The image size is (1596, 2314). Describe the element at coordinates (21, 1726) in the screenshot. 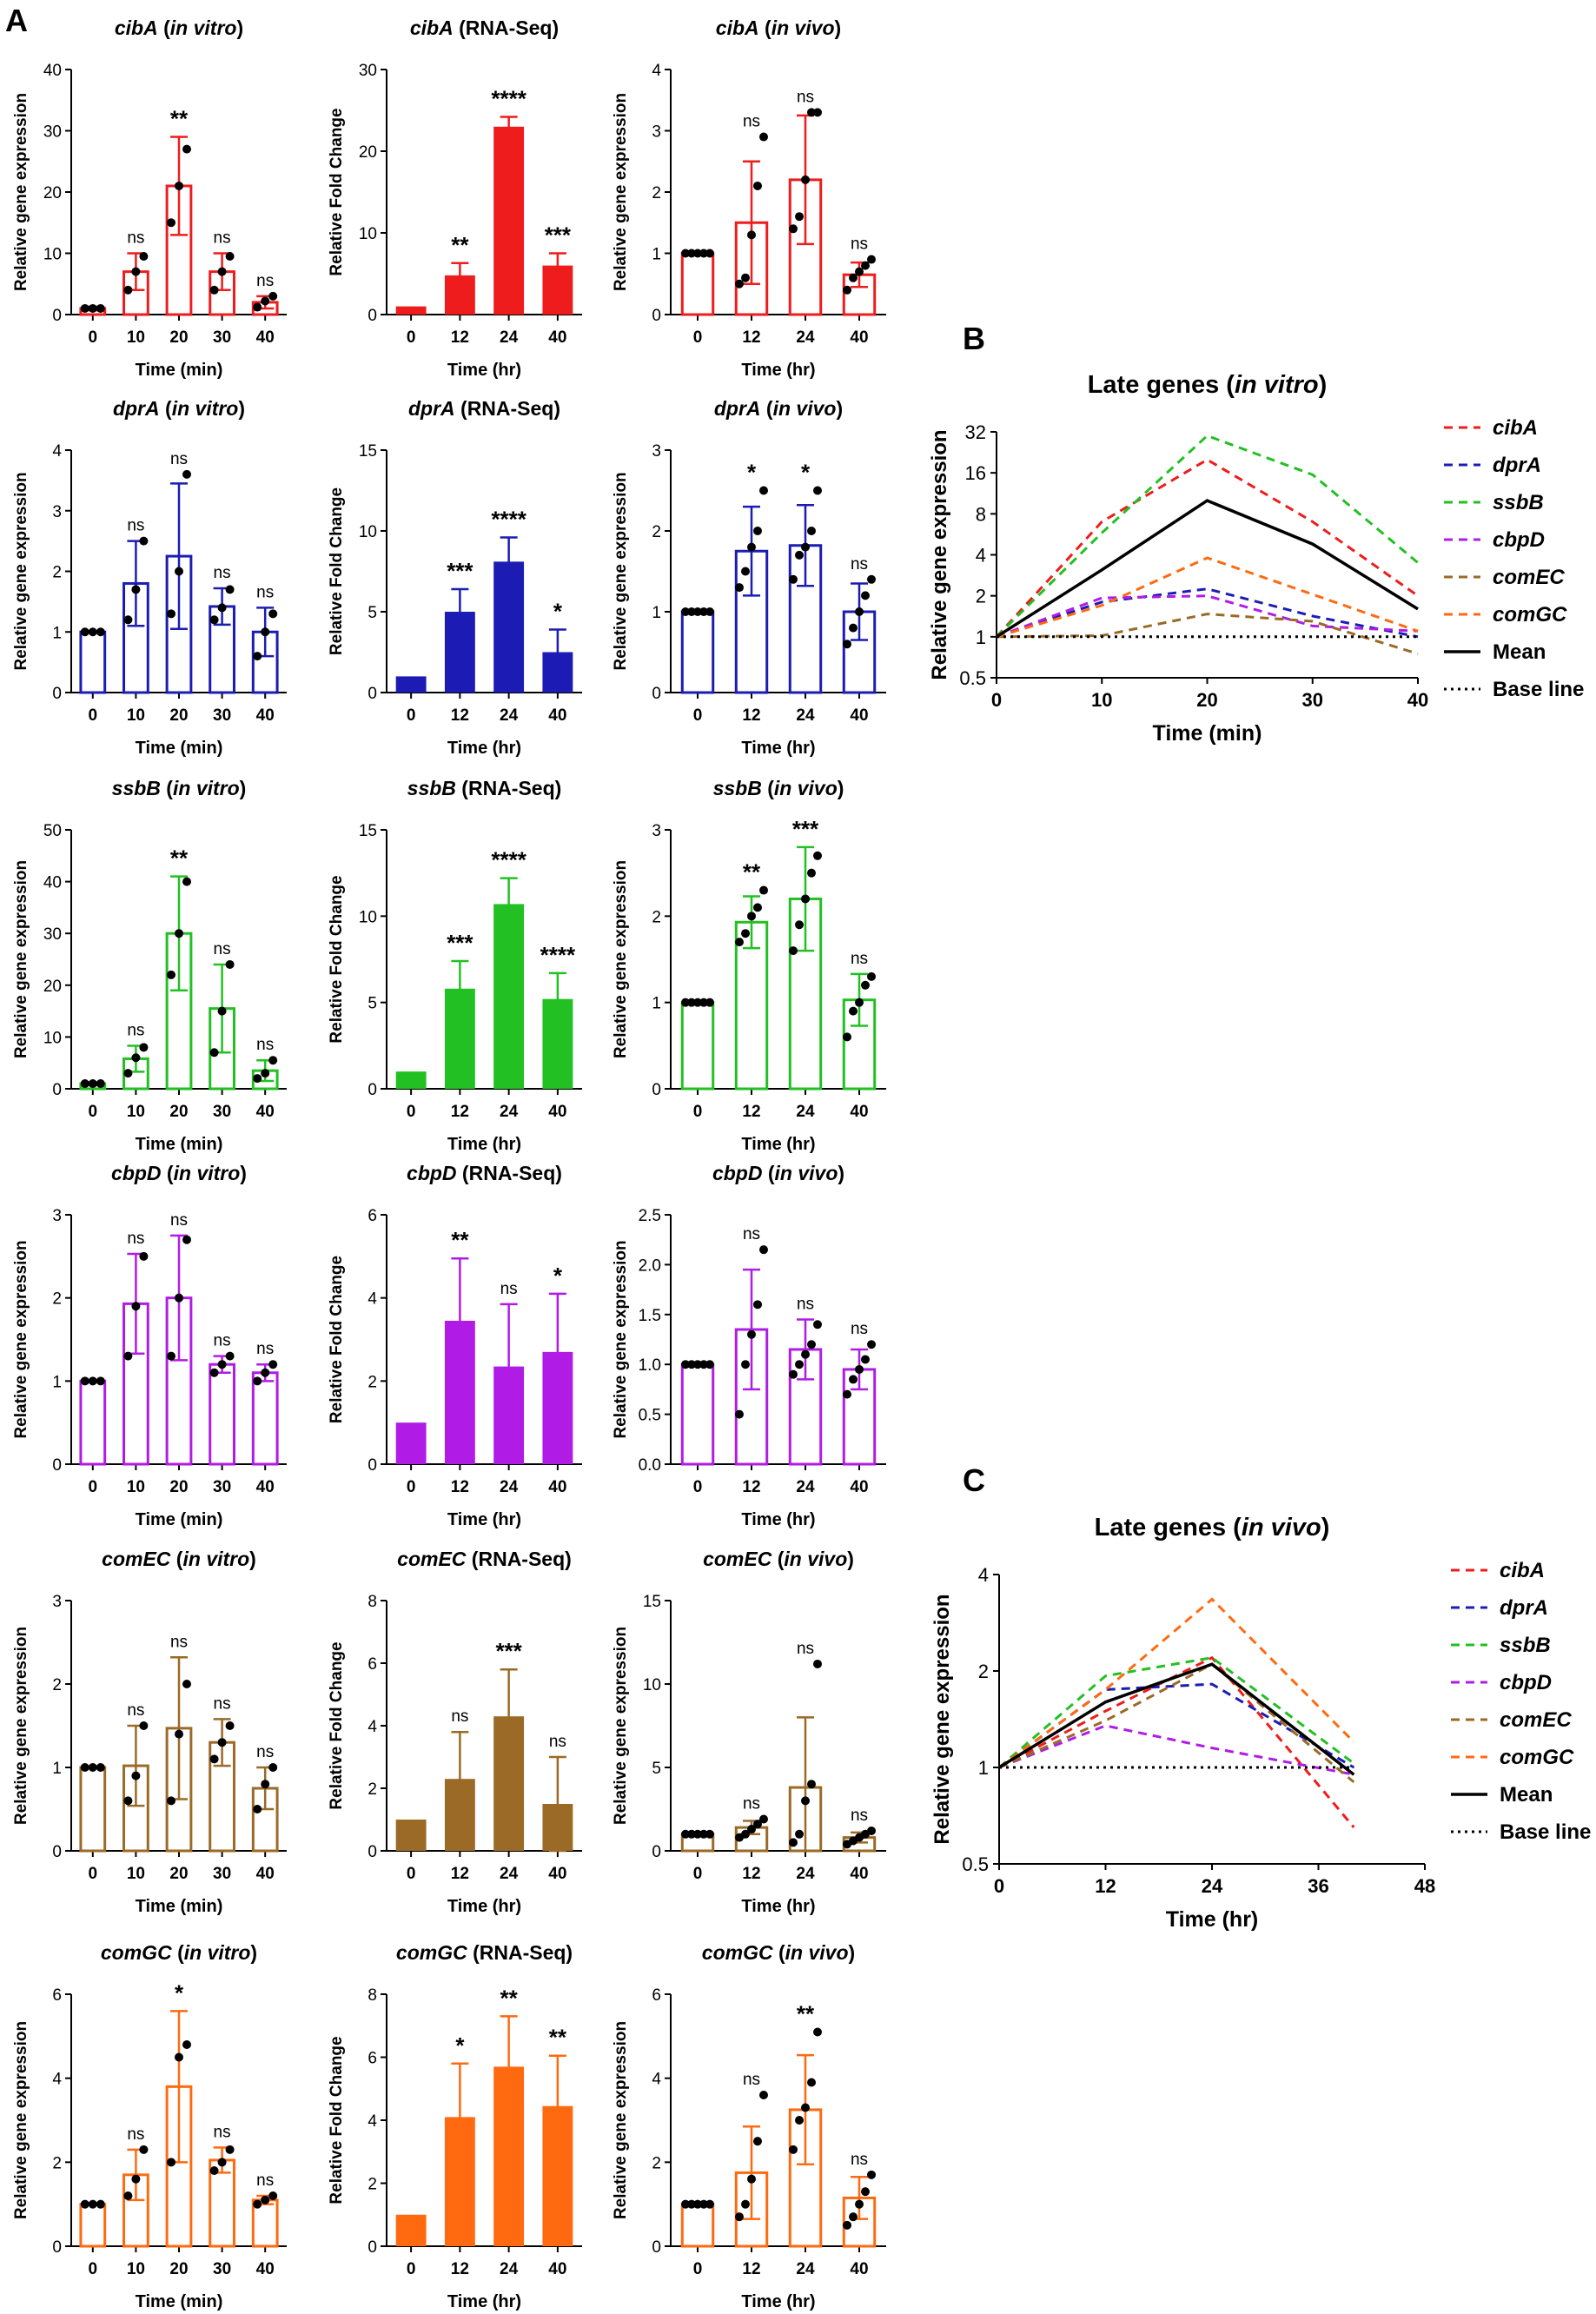

I see `y-axis-label: Relative gene expression` at that location.